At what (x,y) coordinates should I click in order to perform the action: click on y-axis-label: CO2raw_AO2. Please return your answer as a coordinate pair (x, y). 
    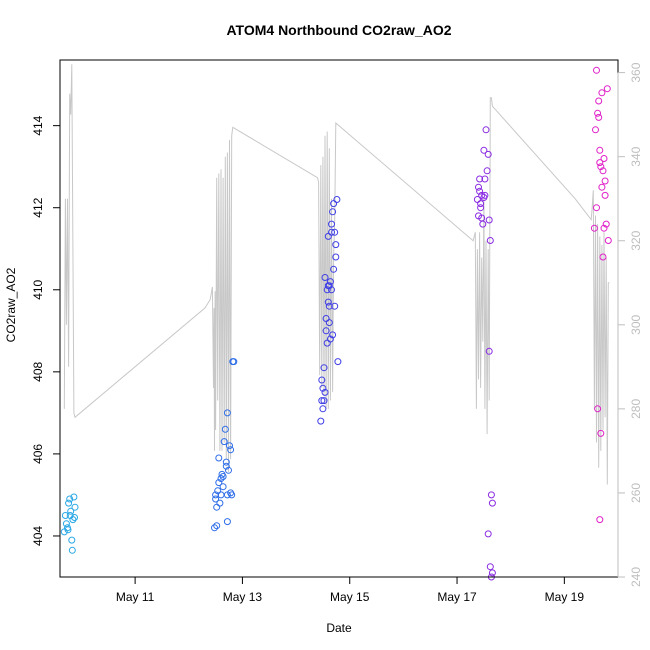
    Looking at the image, I should click on (11, 304).